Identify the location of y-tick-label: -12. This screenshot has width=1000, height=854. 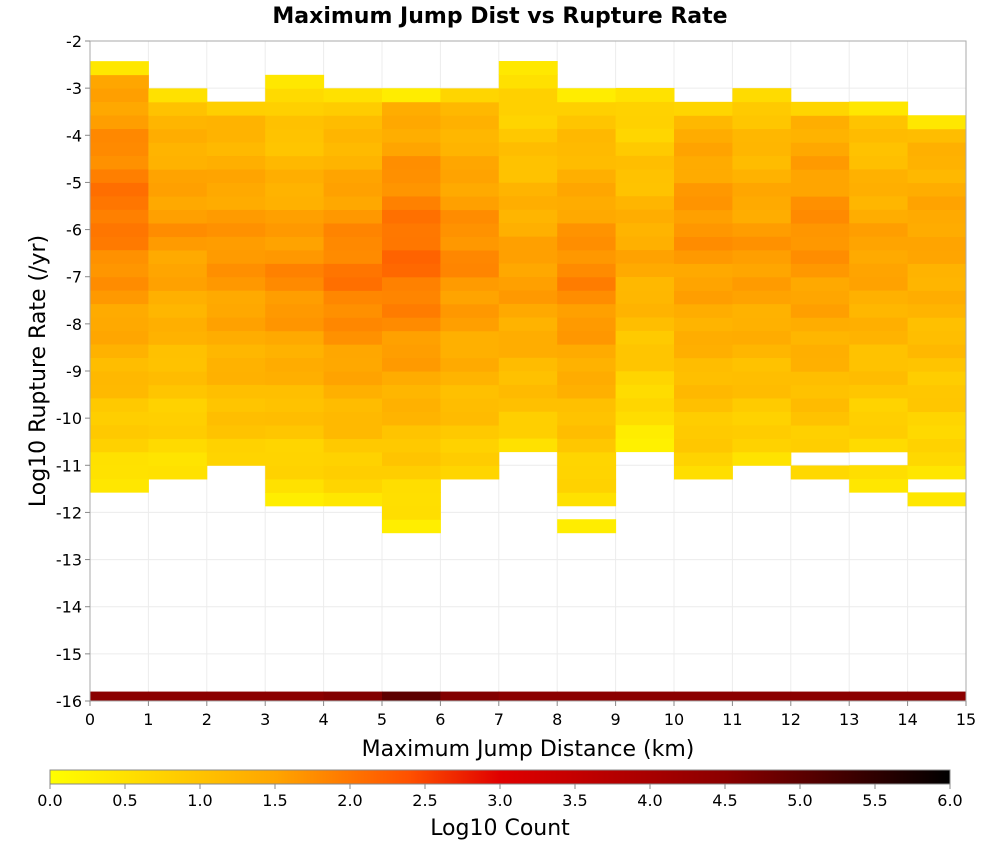
(69, 512).